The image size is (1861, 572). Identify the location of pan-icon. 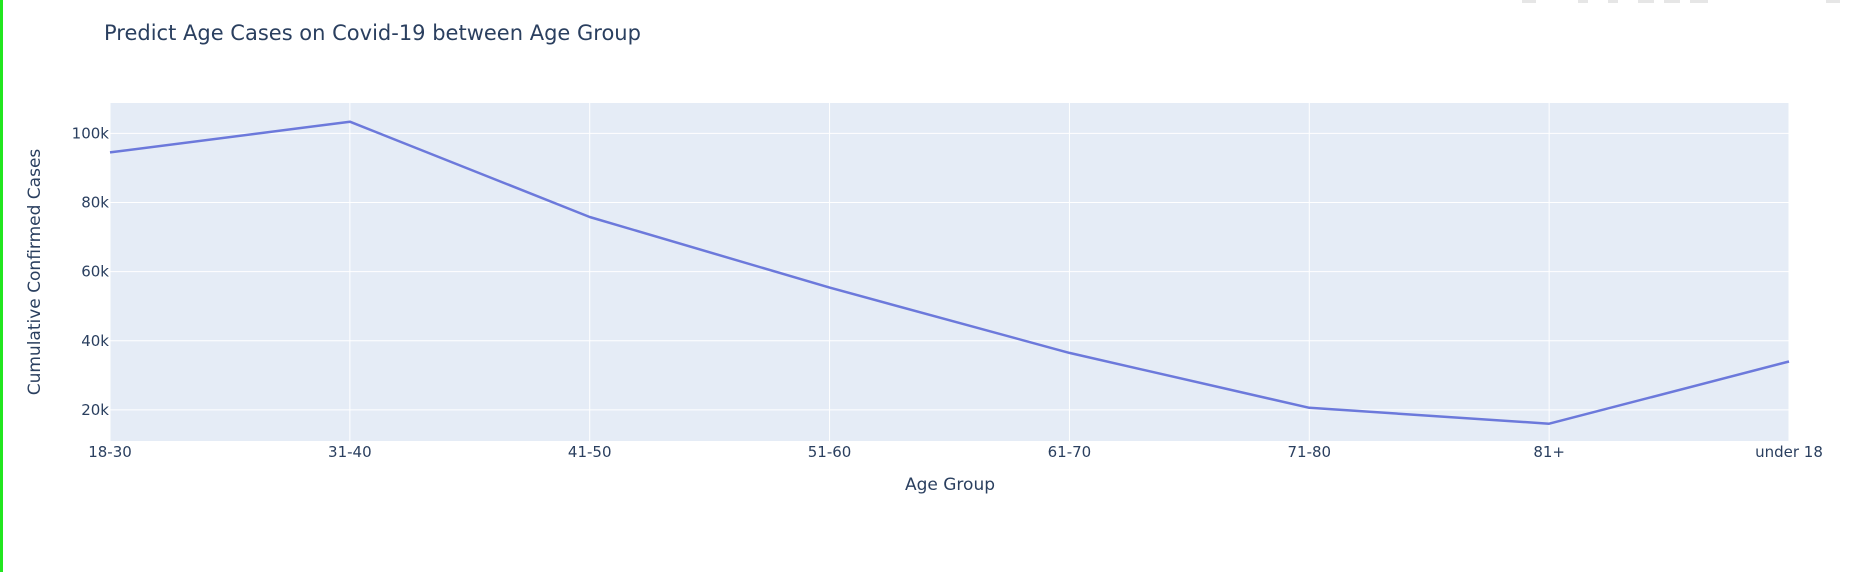
(1613, 1).